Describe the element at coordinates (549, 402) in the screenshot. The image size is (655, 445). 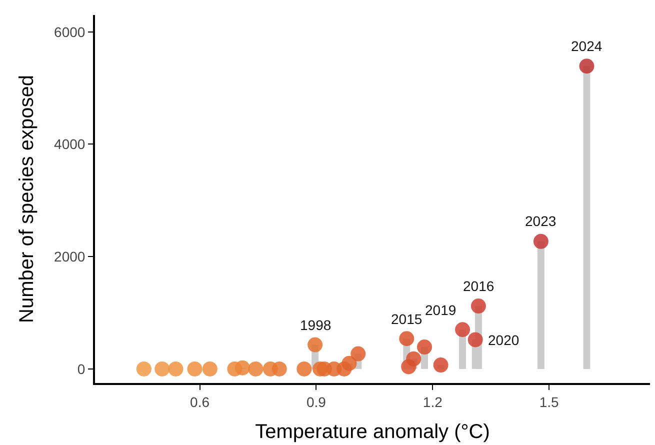
I see `x-tick-label: 1.5` at that location.